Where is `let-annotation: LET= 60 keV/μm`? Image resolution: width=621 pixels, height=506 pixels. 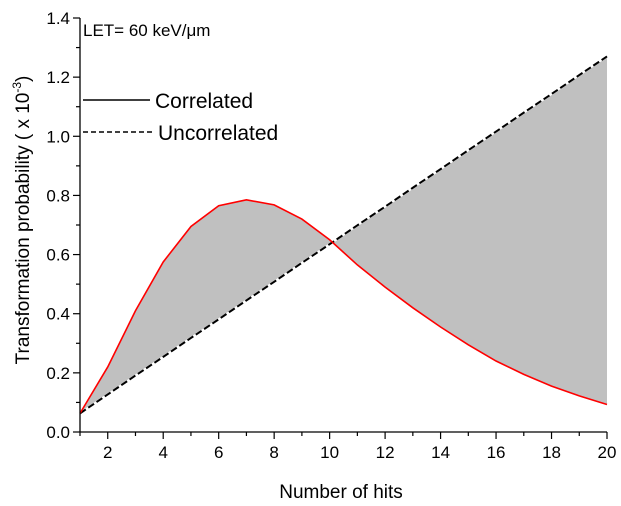
let-annotation: LET= 60 keV/μm is located at coordinates (146, 30).